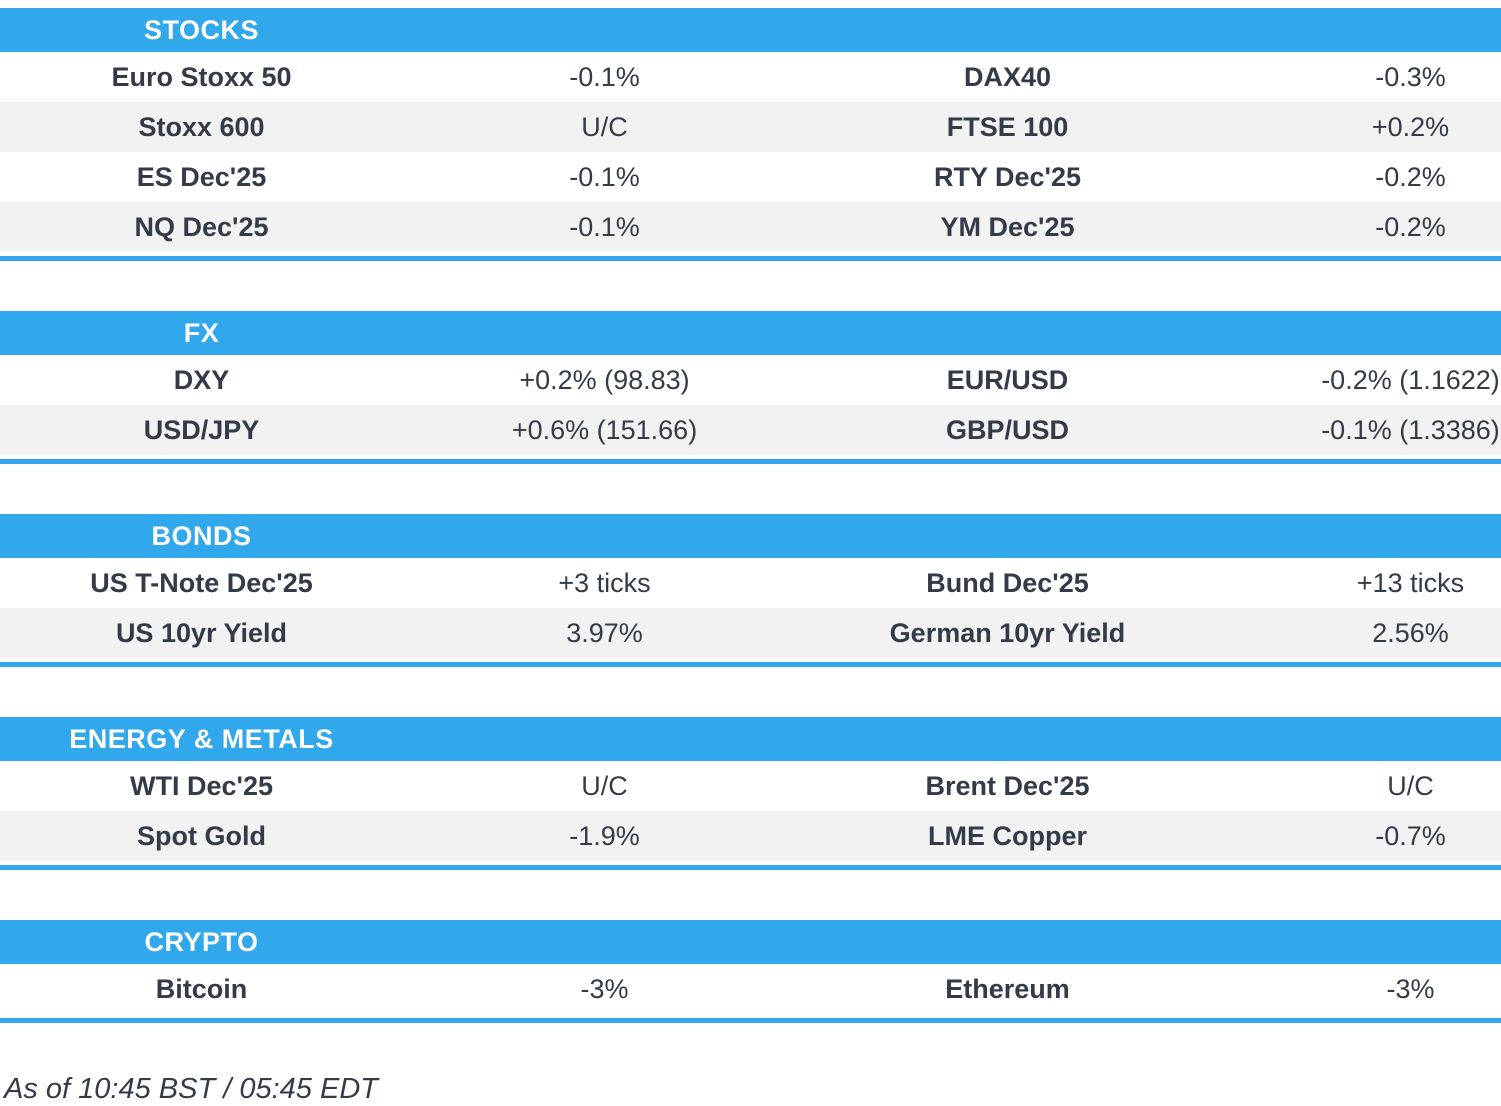 This screenshot has width=1501, height=1106. I want to click on instrument-value: -0.3%, so click(1410, 77).